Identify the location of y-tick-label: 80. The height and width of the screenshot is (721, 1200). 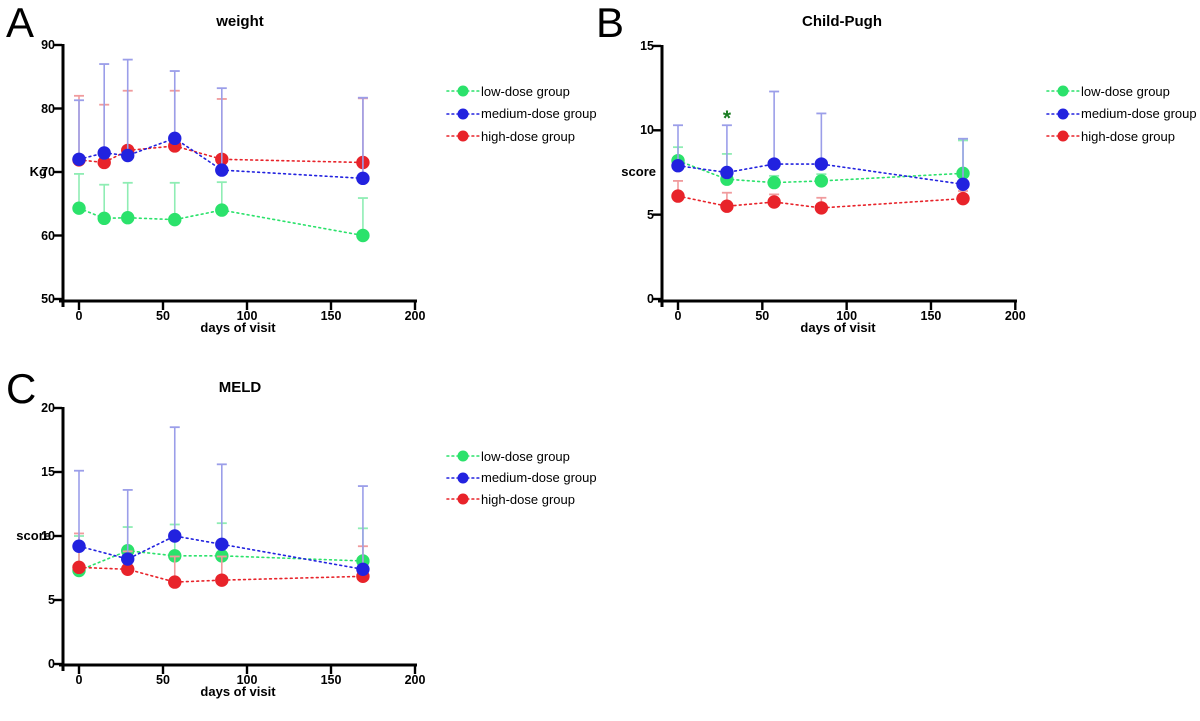
(48, 108).